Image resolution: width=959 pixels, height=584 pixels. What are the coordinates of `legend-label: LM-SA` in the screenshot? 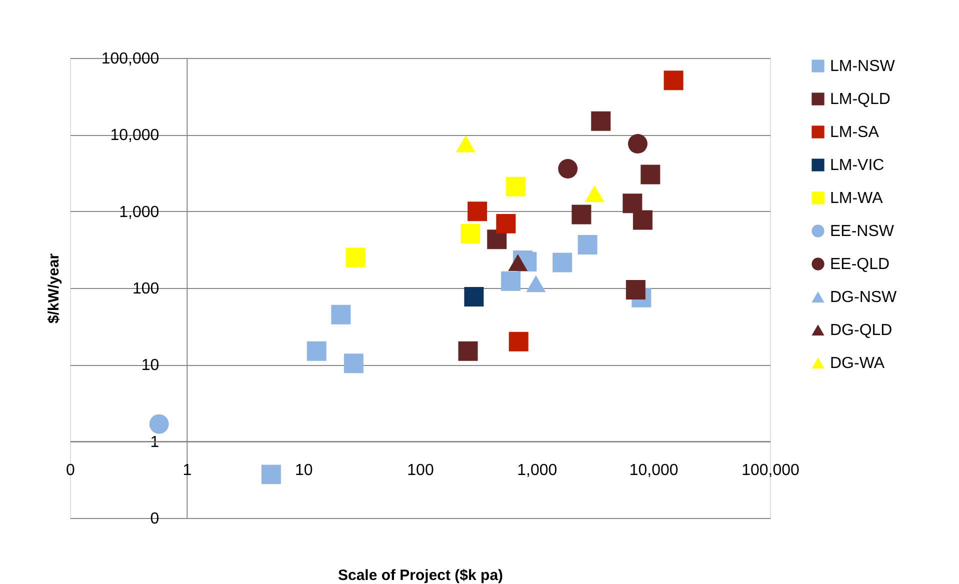 It's located at (855, 132).